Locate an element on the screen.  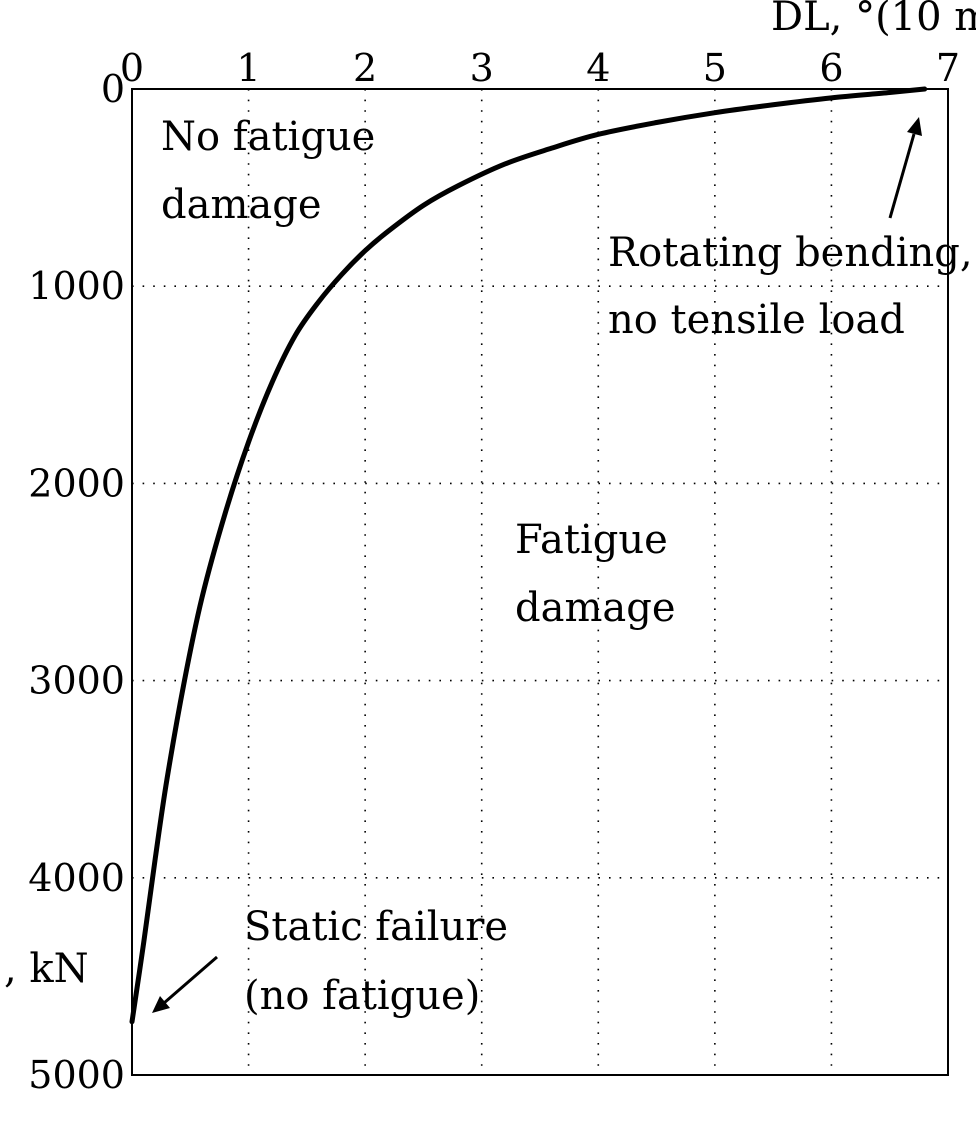
x-tick-label: 3 is located at coordinates (482, 68).